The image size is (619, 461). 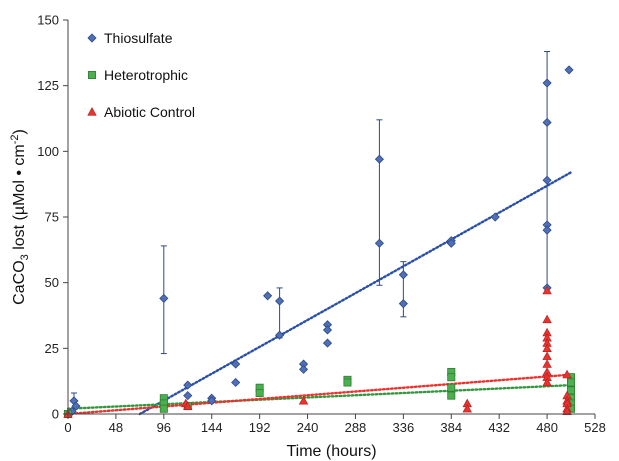 I want to click on legend-label-thiosulfate: Thiosulfate, so click(x=138, y=38).